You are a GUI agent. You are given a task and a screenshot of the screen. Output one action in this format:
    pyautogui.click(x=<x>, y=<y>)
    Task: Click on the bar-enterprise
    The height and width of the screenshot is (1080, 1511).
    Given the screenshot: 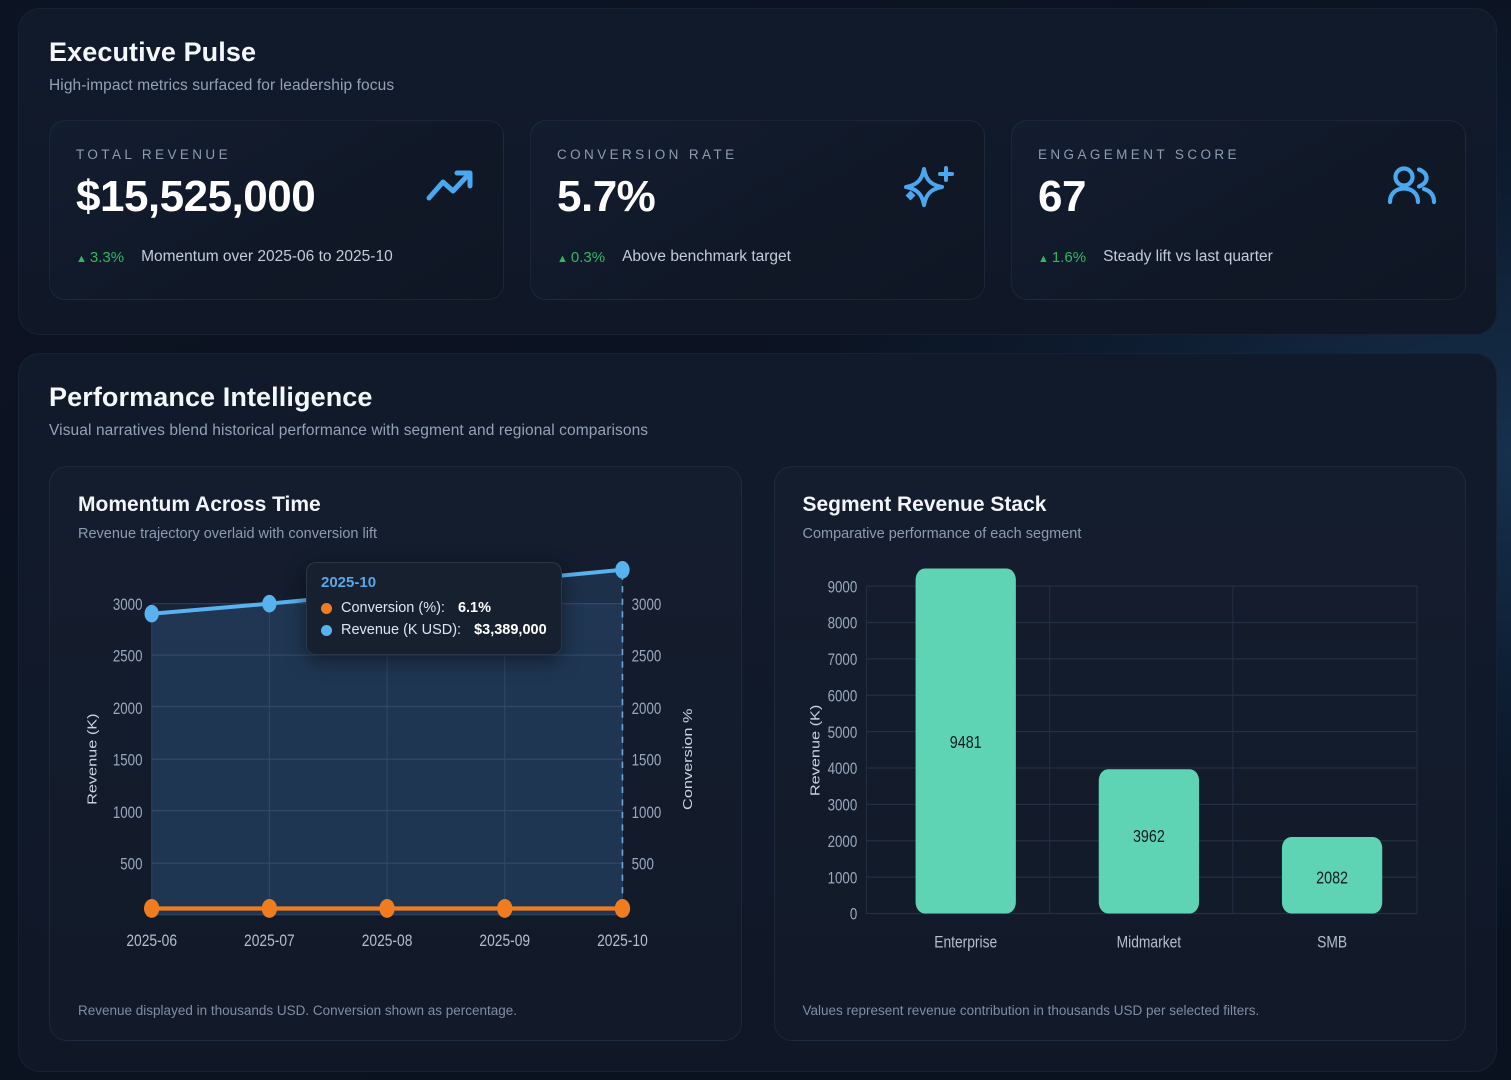 What is the action you would take?
    pyautogui.click(x=965, y=741)
    